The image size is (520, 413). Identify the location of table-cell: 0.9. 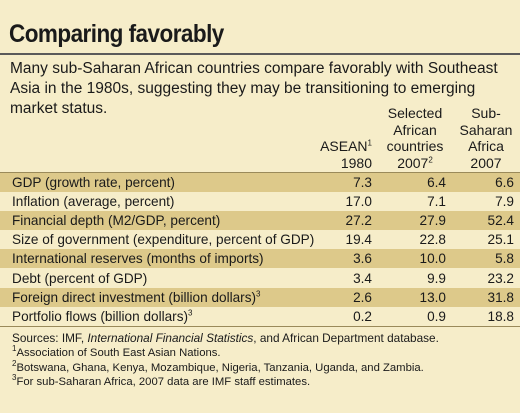
(436, 316).